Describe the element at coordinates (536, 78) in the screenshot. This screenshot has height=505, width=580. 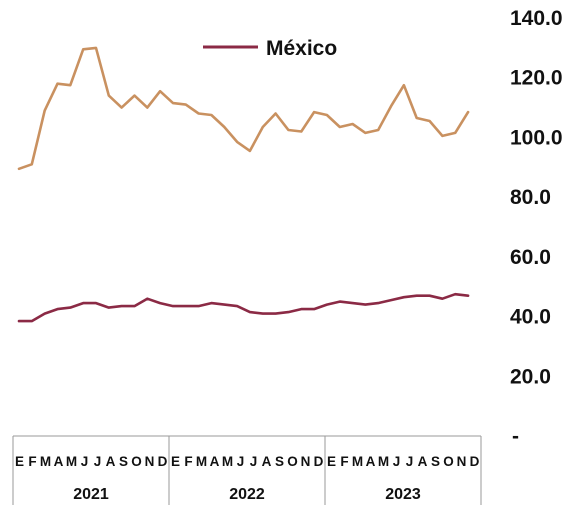
I see `y-tick-label: 120.0` at that location.